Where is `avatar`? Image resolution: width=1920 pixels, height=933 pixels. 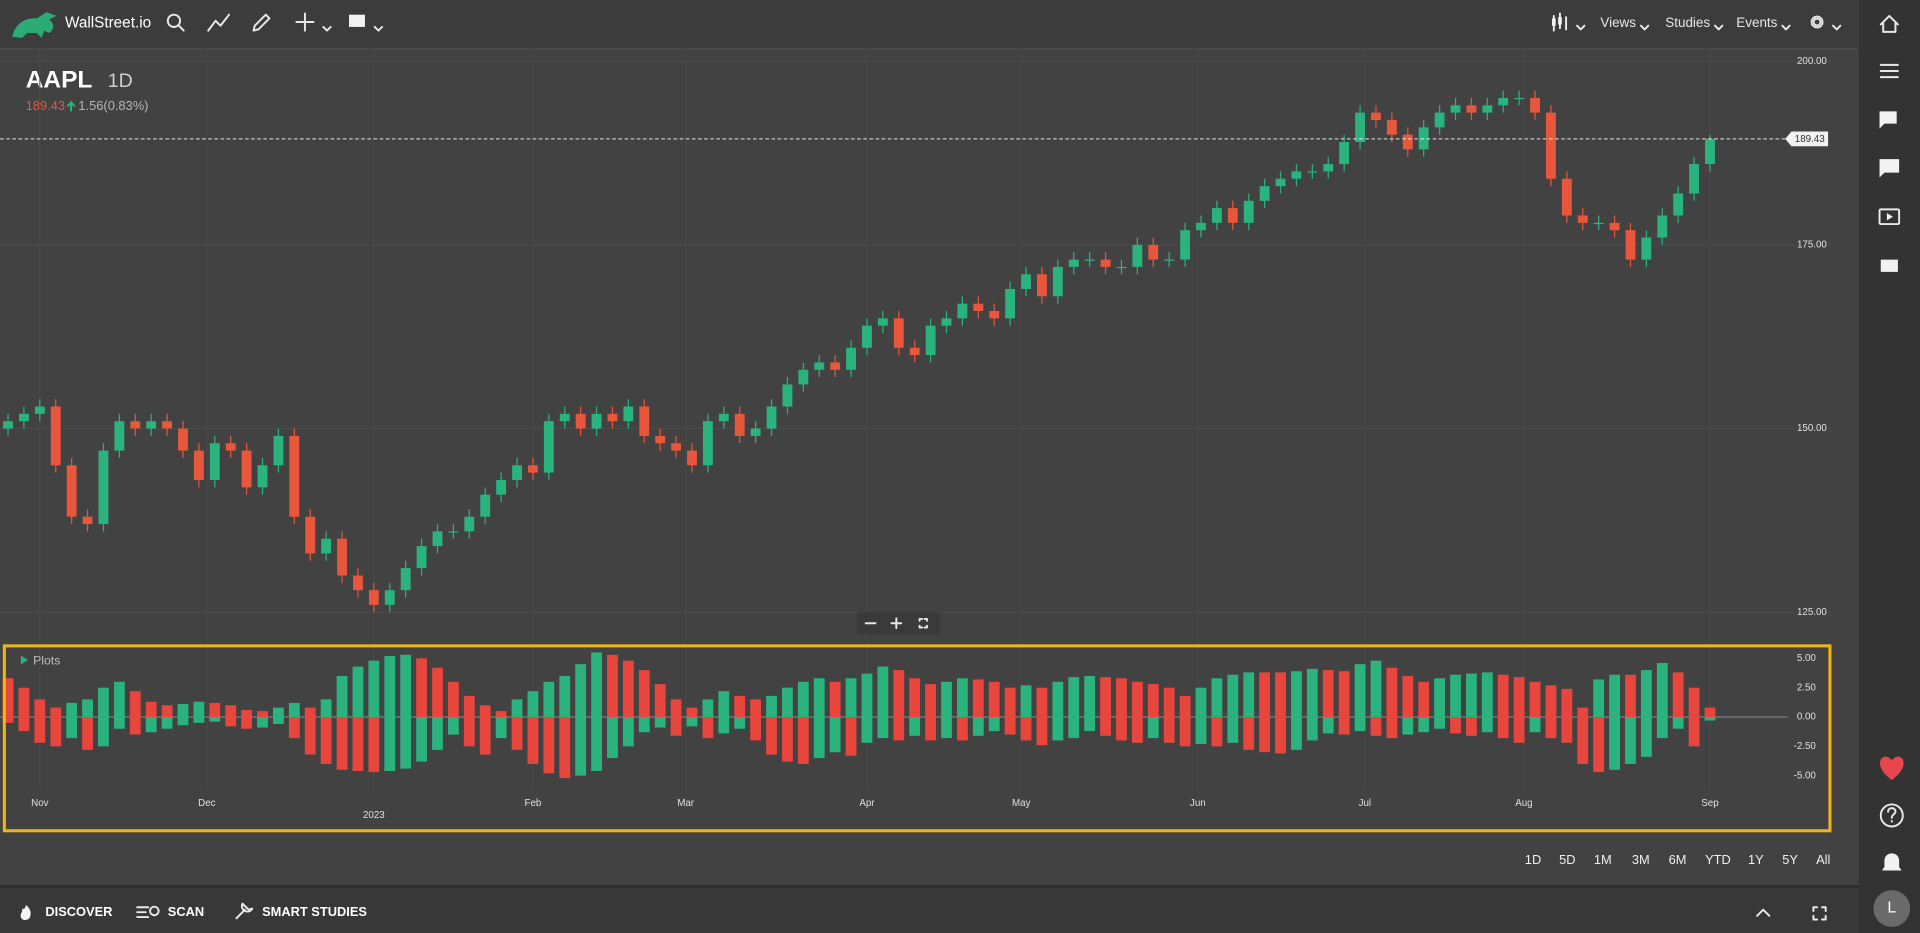 avatar is located at coordinates (1892, 908).